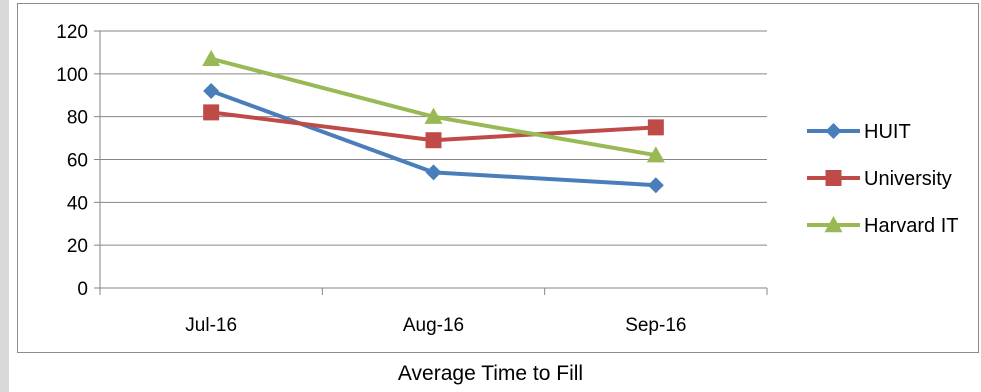 The height and width of the screenshot is (392, 981). I want to click on x-tick-label-aug-16: Aug-16, so click(433, 325).